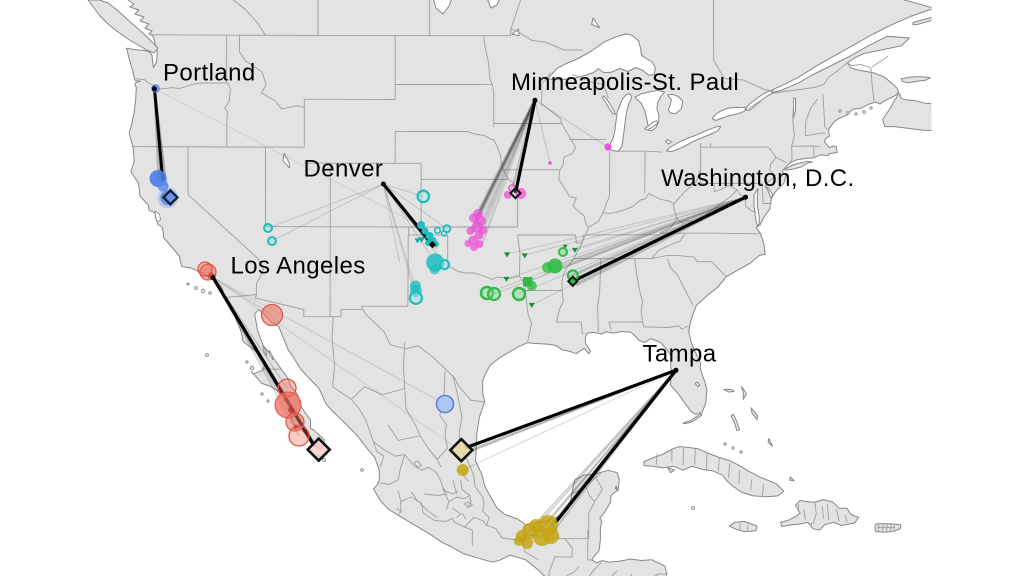  I want to click on svg-text: Denver, so click(344, 168).